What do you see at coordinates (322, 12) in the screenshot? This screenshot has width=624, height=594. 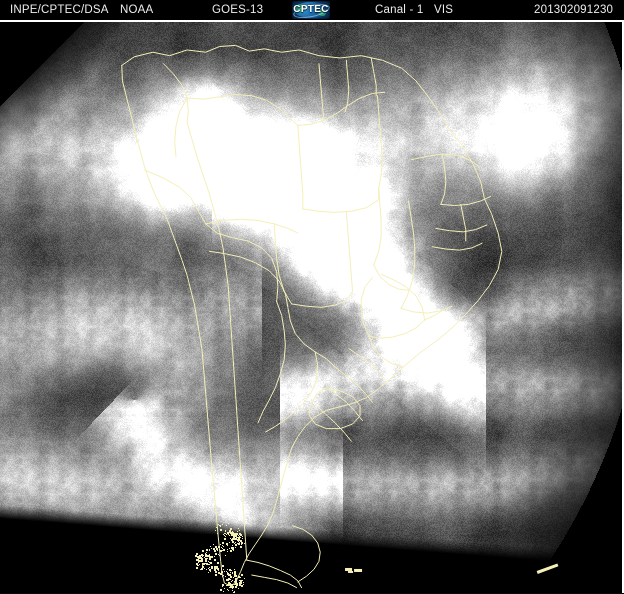 I see `landmass-shape-right` at bounding box center [322, 12].